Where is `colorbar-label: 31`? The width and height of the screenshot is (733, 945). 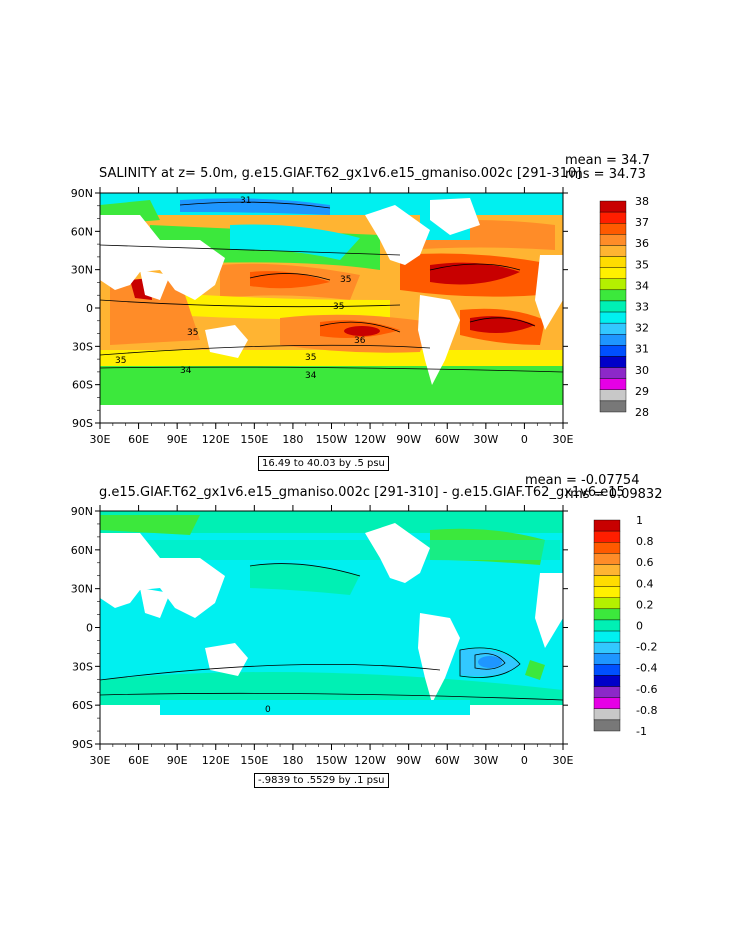
colorbar-label: 31 is located at coordinates (642, 349).